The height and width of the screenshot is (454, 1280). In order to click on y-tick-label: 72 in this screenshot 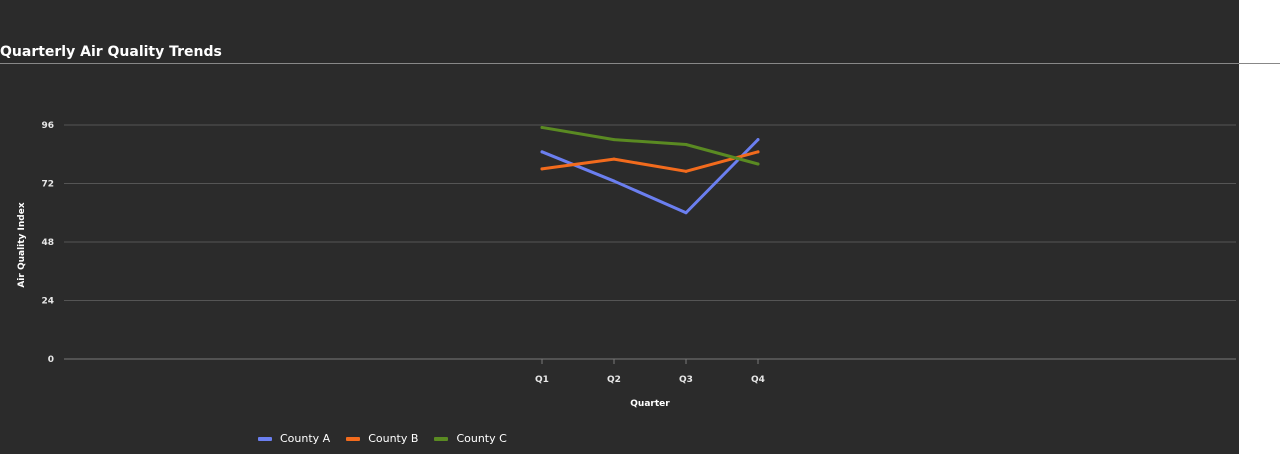, I will do `click(47, 185)`.